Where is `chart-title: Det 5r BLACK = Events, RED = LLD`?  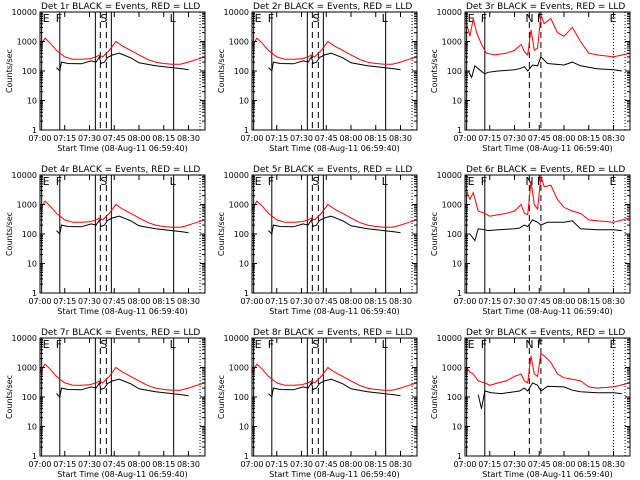 chart-title: Det 5r BLACK = Events, RED = LLD is located at coordinates (332, 170).